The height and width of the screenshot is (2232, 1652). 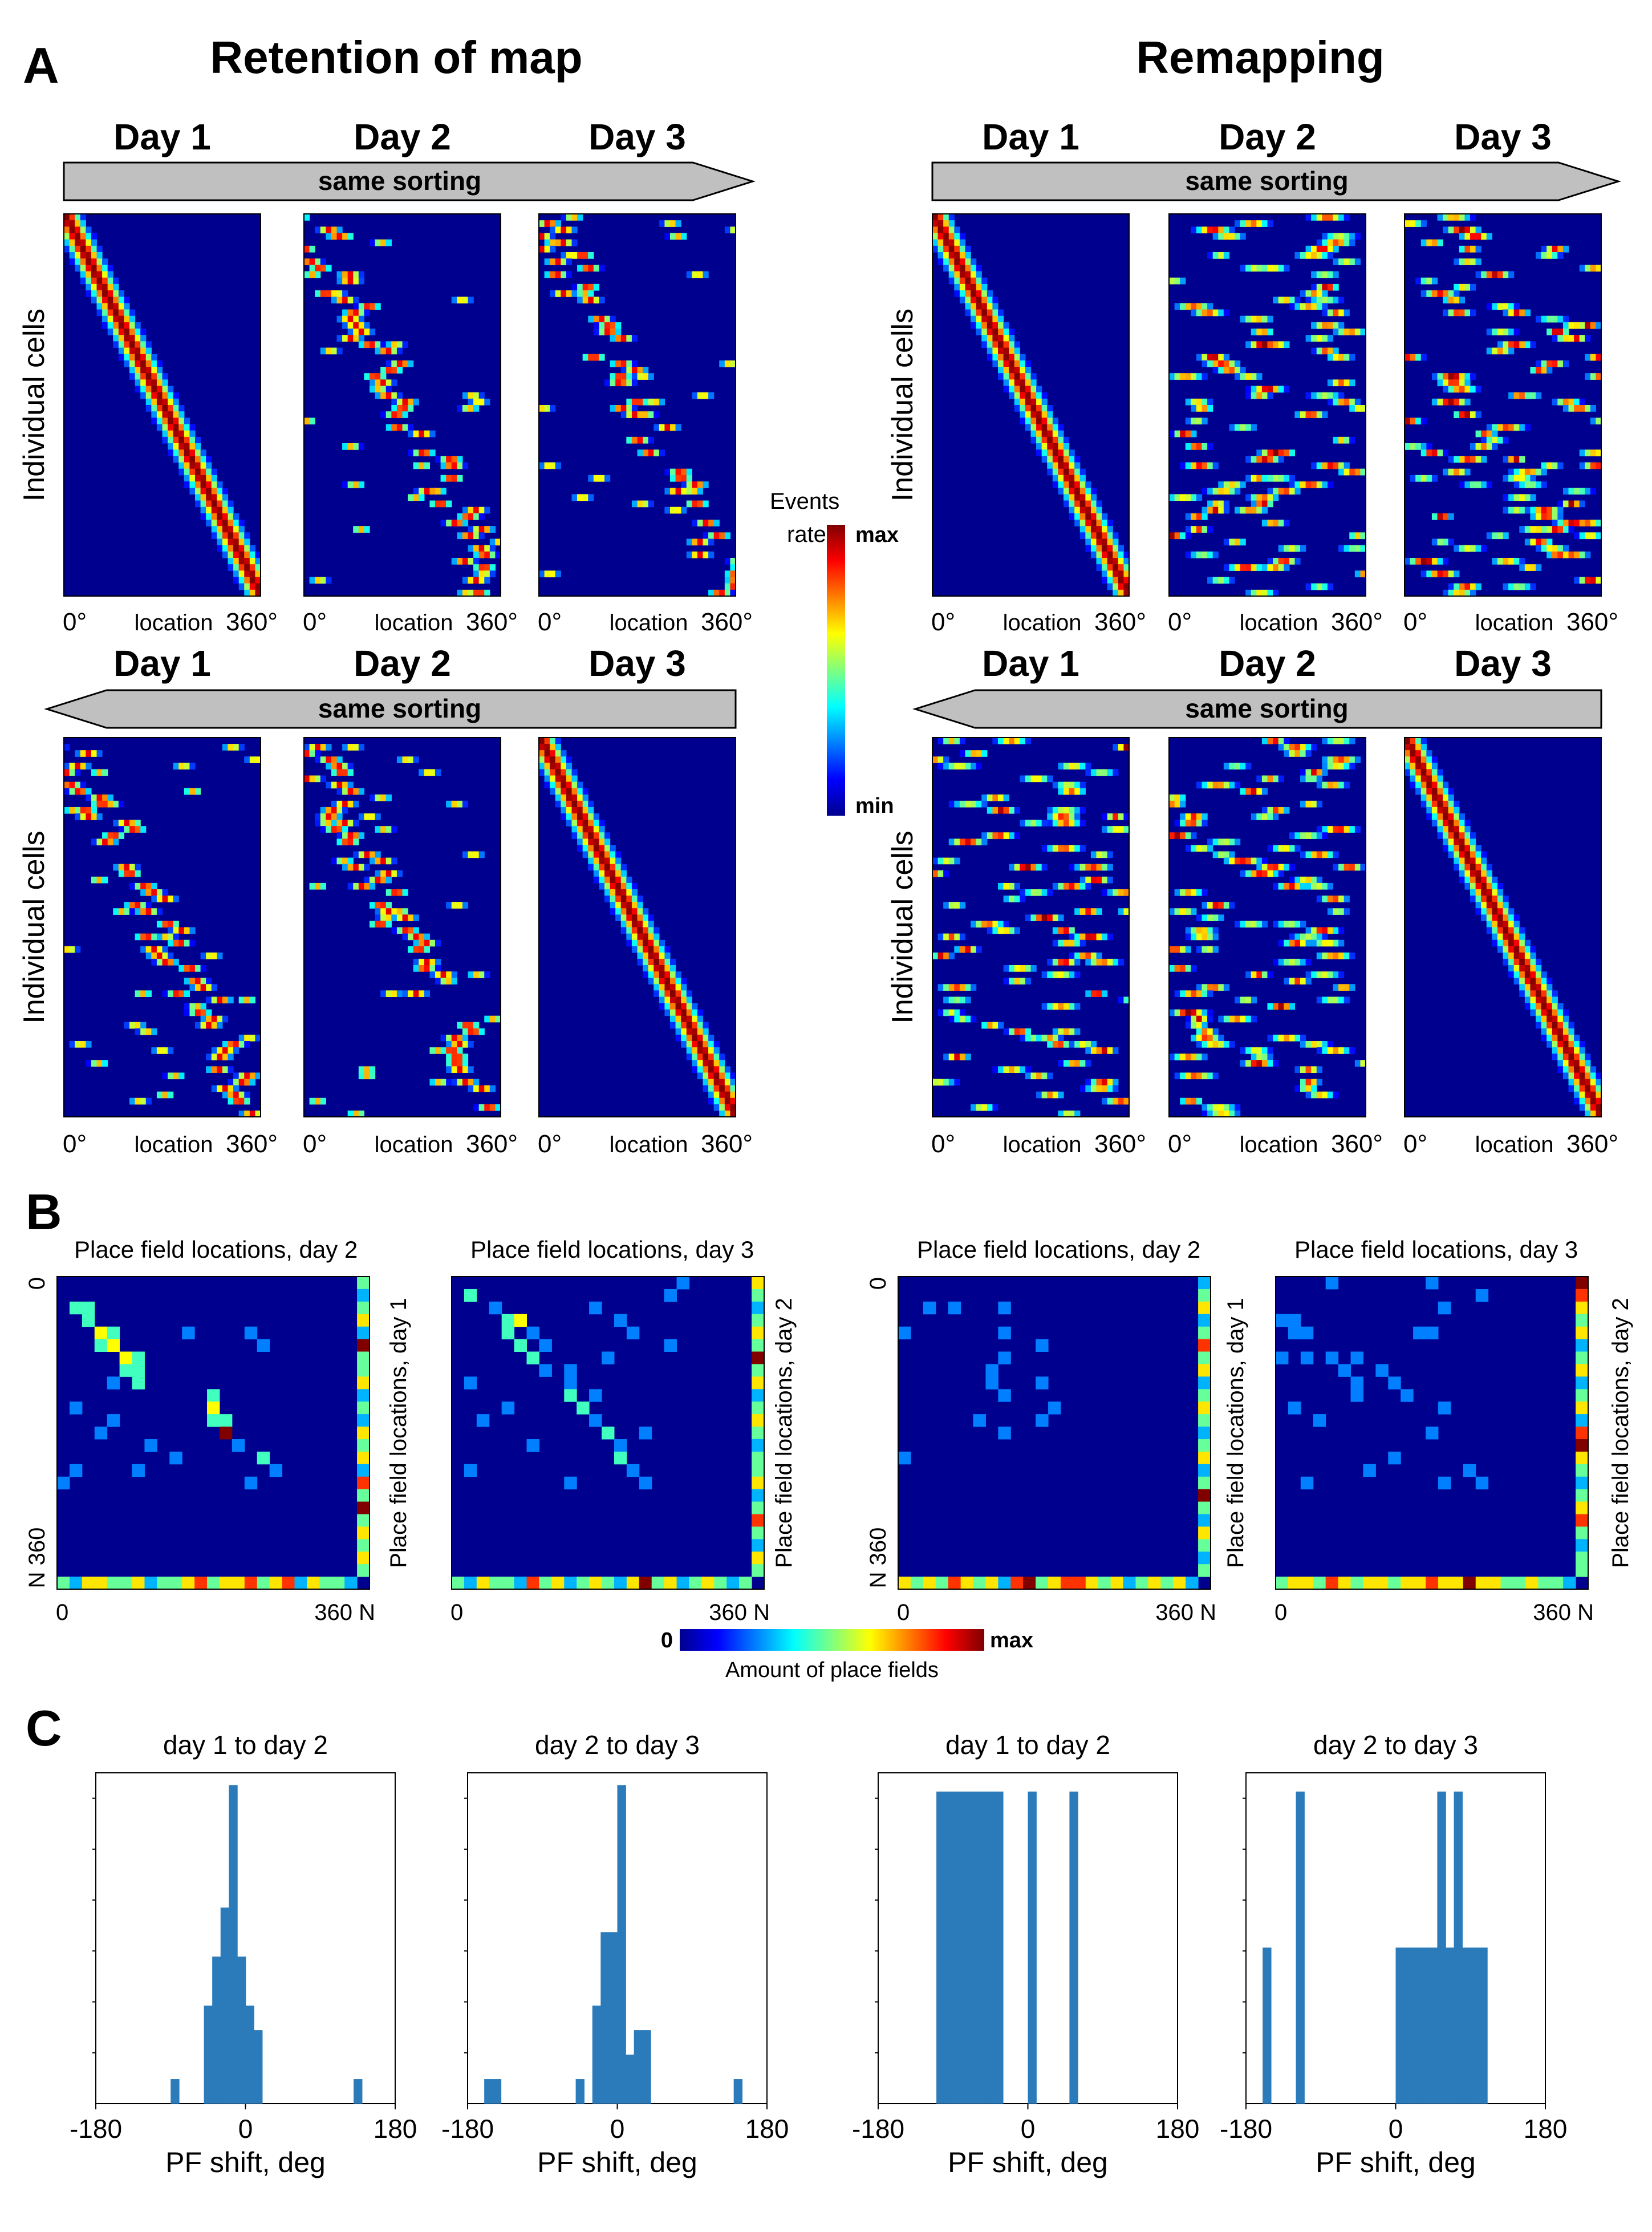 What do you see at coordinates (1180, 622) in the screenshot?
I see `remapping-top-axis-left-2: 0°` at bounding box center [1180, 622].